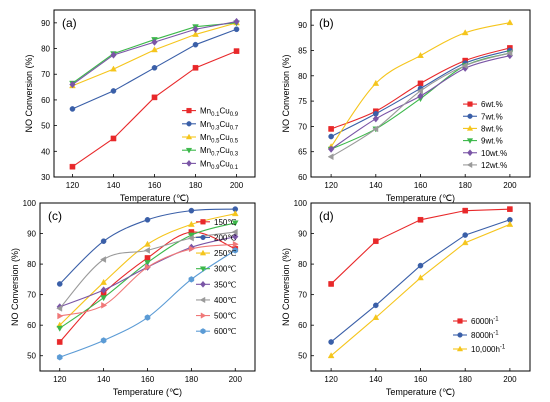 This screenshot has width=550, height=402. Describe the element at coordinates (488, 350) in the screenshot. I see `legend-label: 10,000h-1` at that location.